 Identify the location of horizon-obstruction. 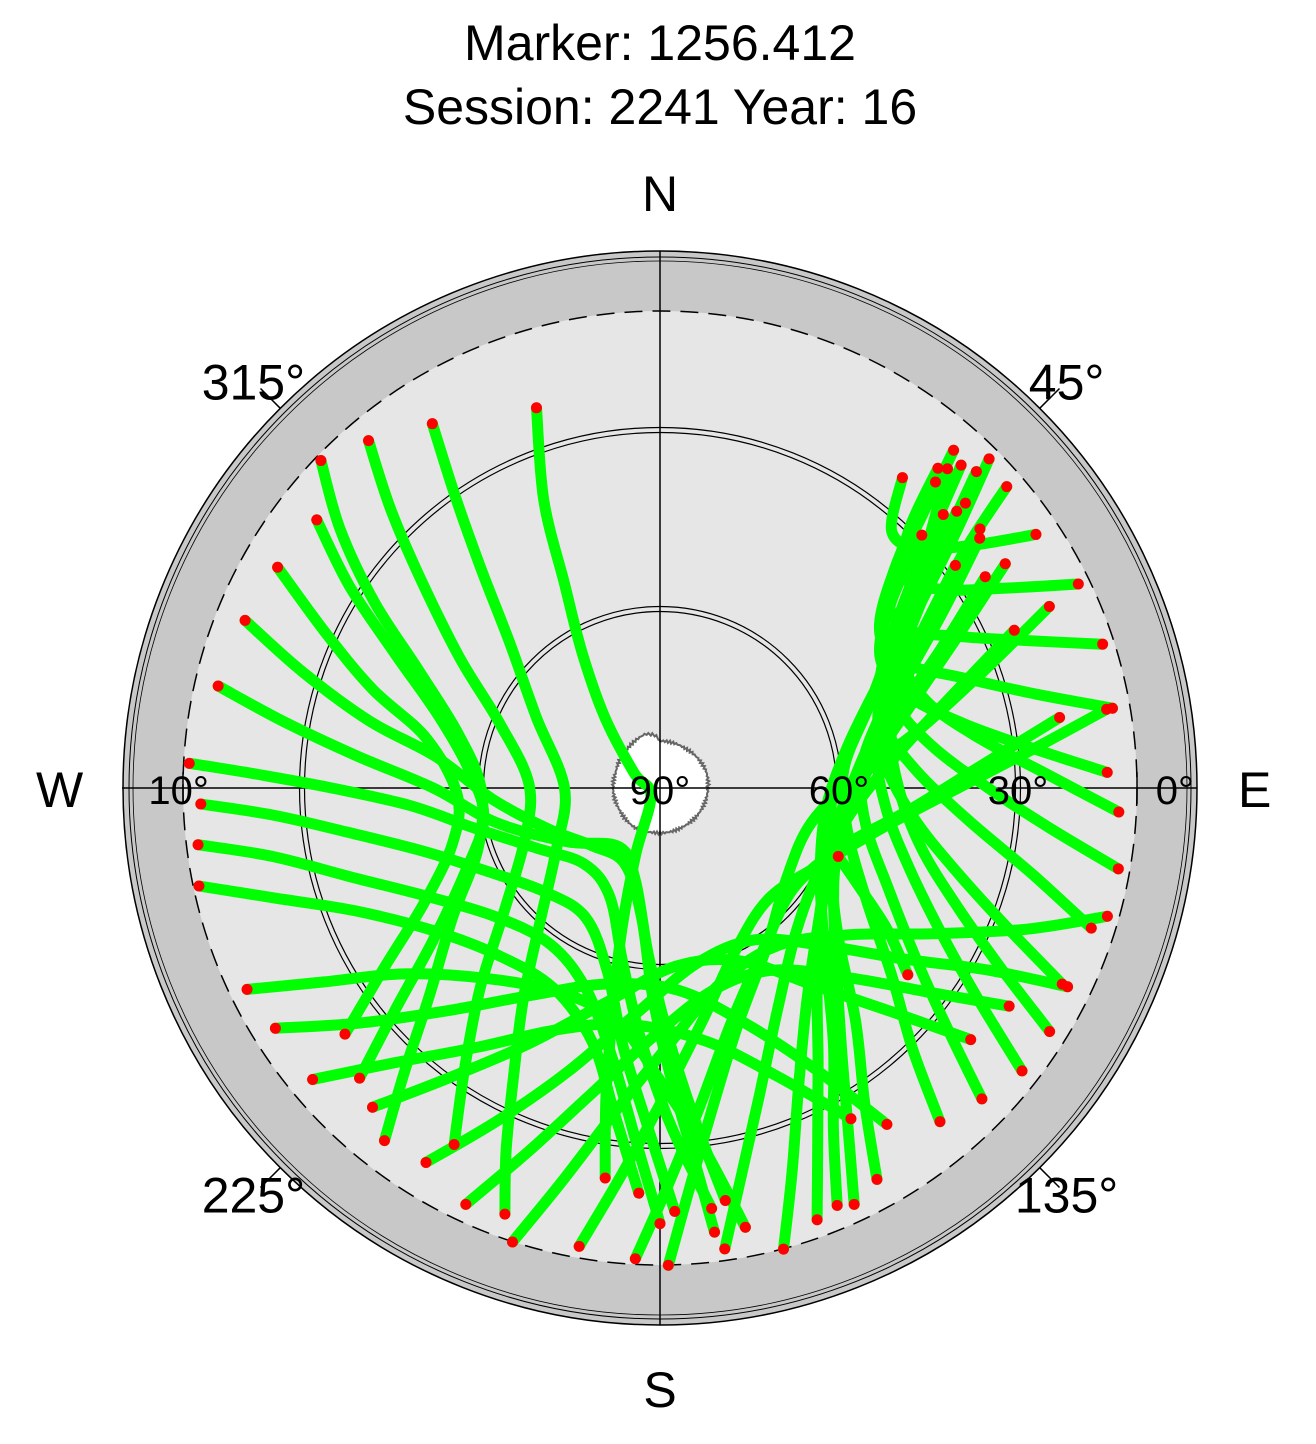
(661, 784).